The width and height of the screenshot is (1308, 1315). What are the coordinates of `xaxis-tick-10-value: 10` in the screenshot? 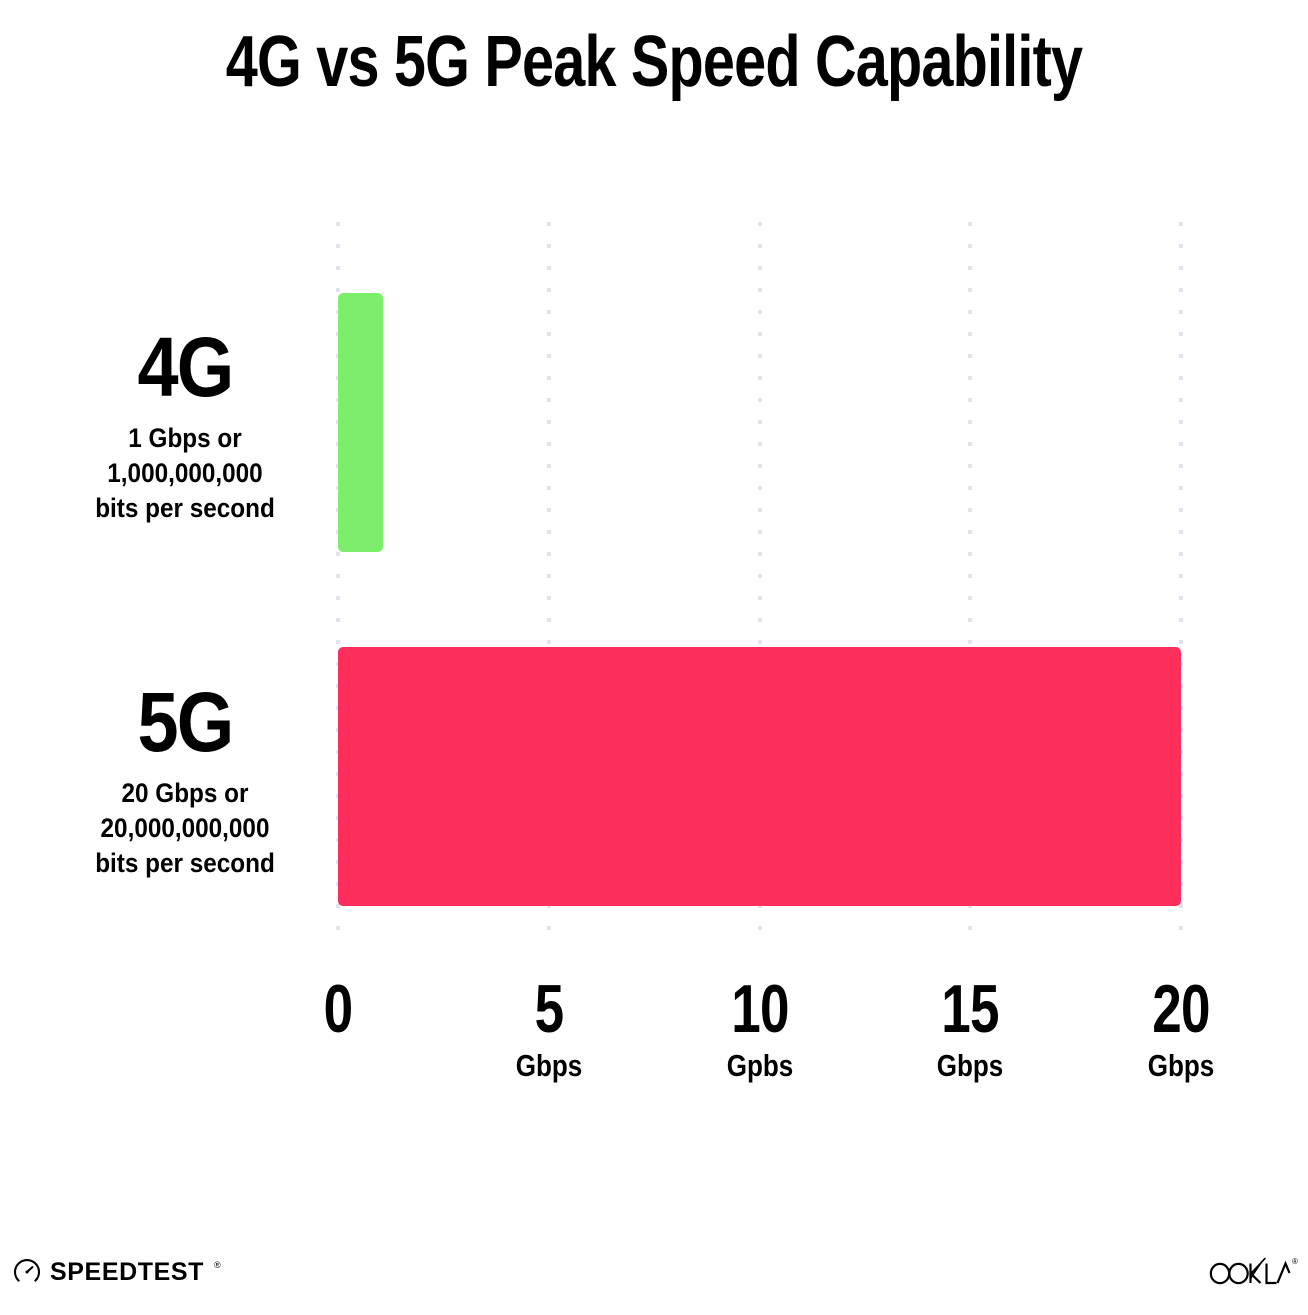 It's located at (760, 1009).